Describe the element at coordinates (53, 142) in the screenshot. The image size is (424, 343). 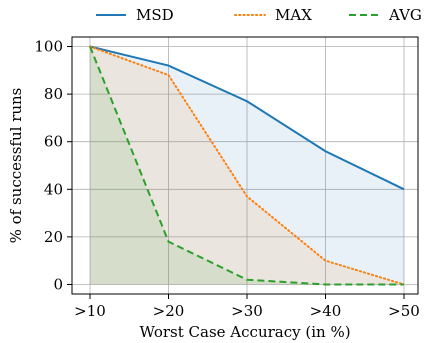
I see `y-tick-label: 60` at that location.